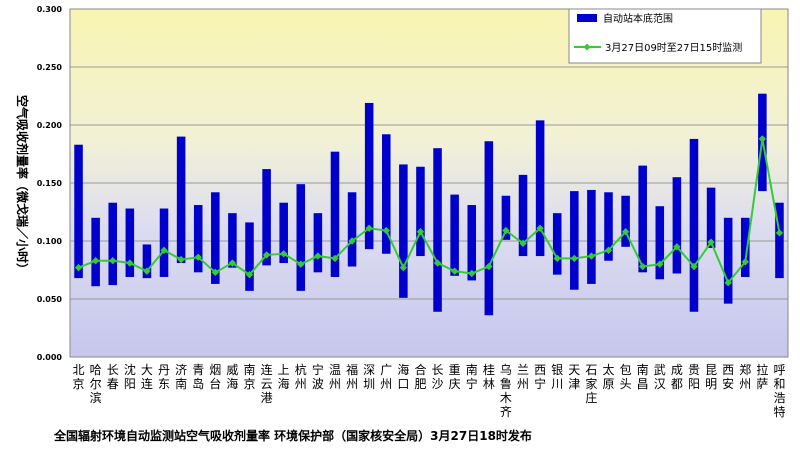  Describe the element at coordinates (130, 376) in the screenshot. I see `x-tick-label: 沈阳` at that location.